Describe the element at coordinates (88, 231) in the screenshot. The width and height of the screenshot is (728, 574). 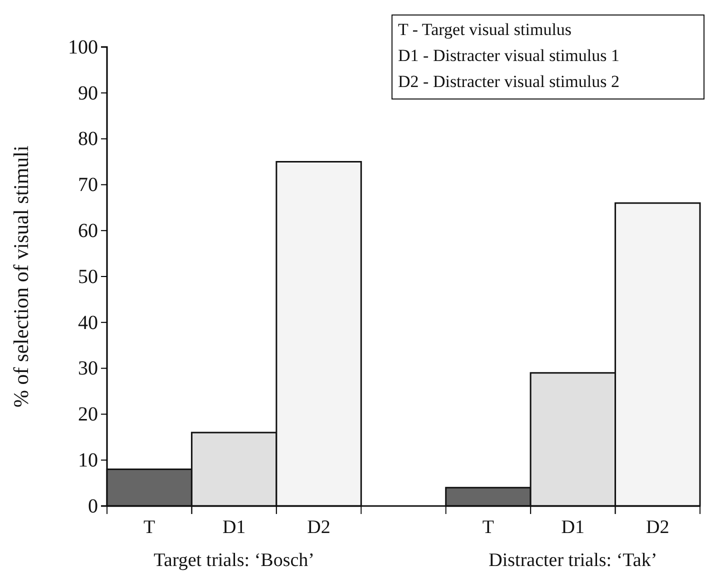
I see `y-tick-label: 60` at that location.